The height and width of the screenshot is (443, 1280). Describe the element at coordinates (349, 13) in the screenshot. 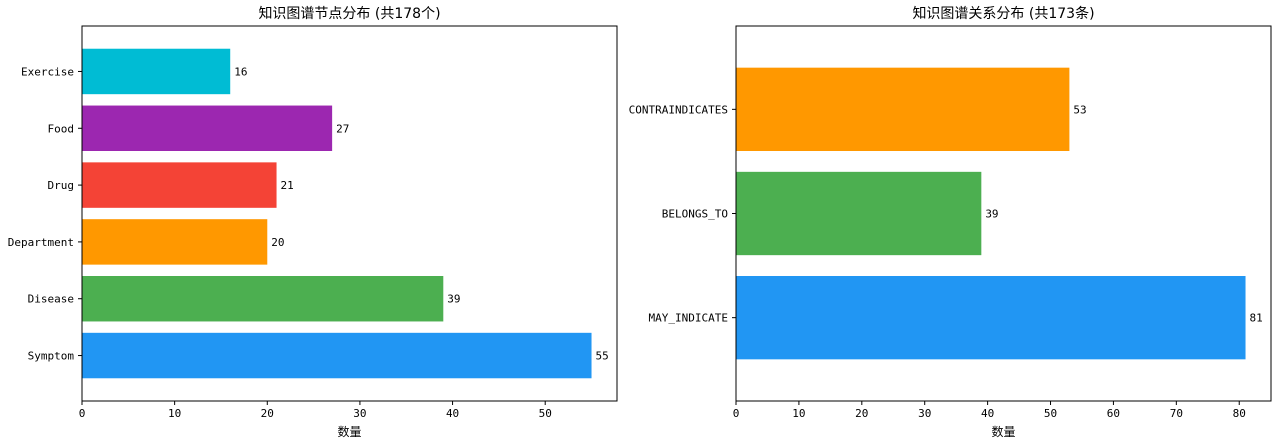

I see `chart-title: 知识图谱节点分布 (共178个)` at that location.